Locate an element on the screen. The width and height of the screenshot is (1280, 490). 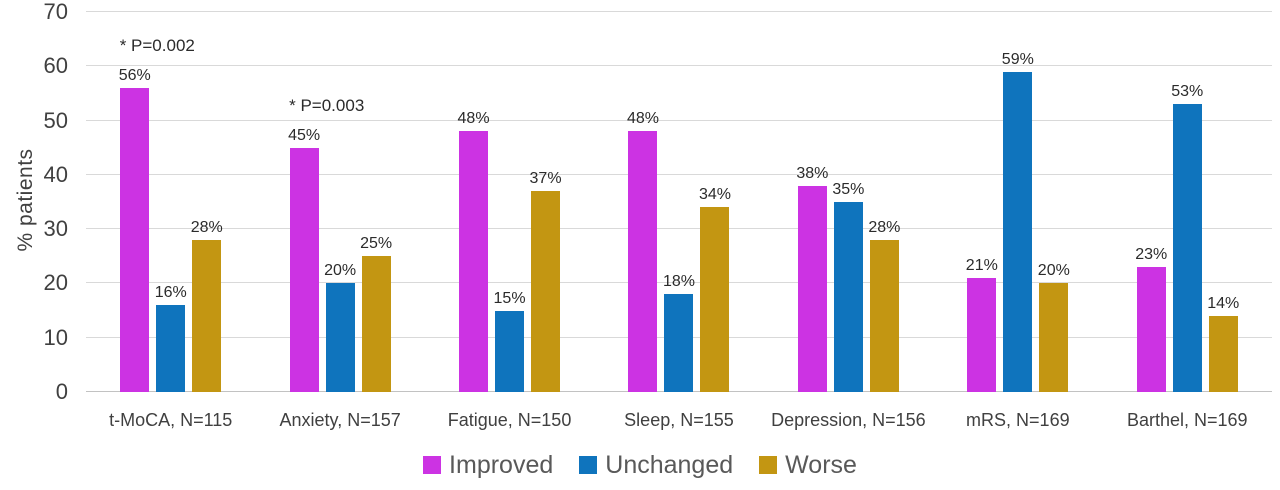
bar-column-worse: 25% is located at coordinates (376, 202).